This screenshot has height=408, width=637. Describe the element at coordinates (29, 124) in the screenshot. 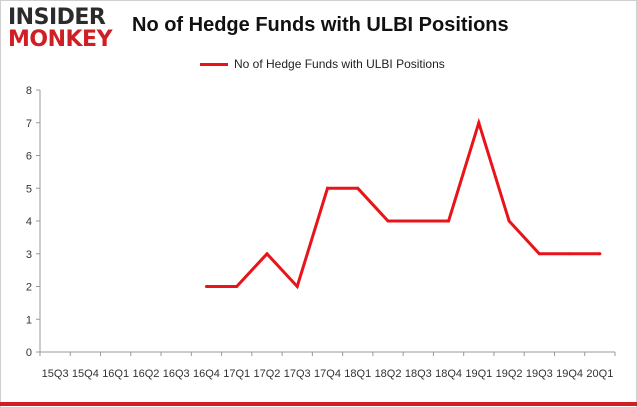

I see `y-tick-label: 7` at that location.